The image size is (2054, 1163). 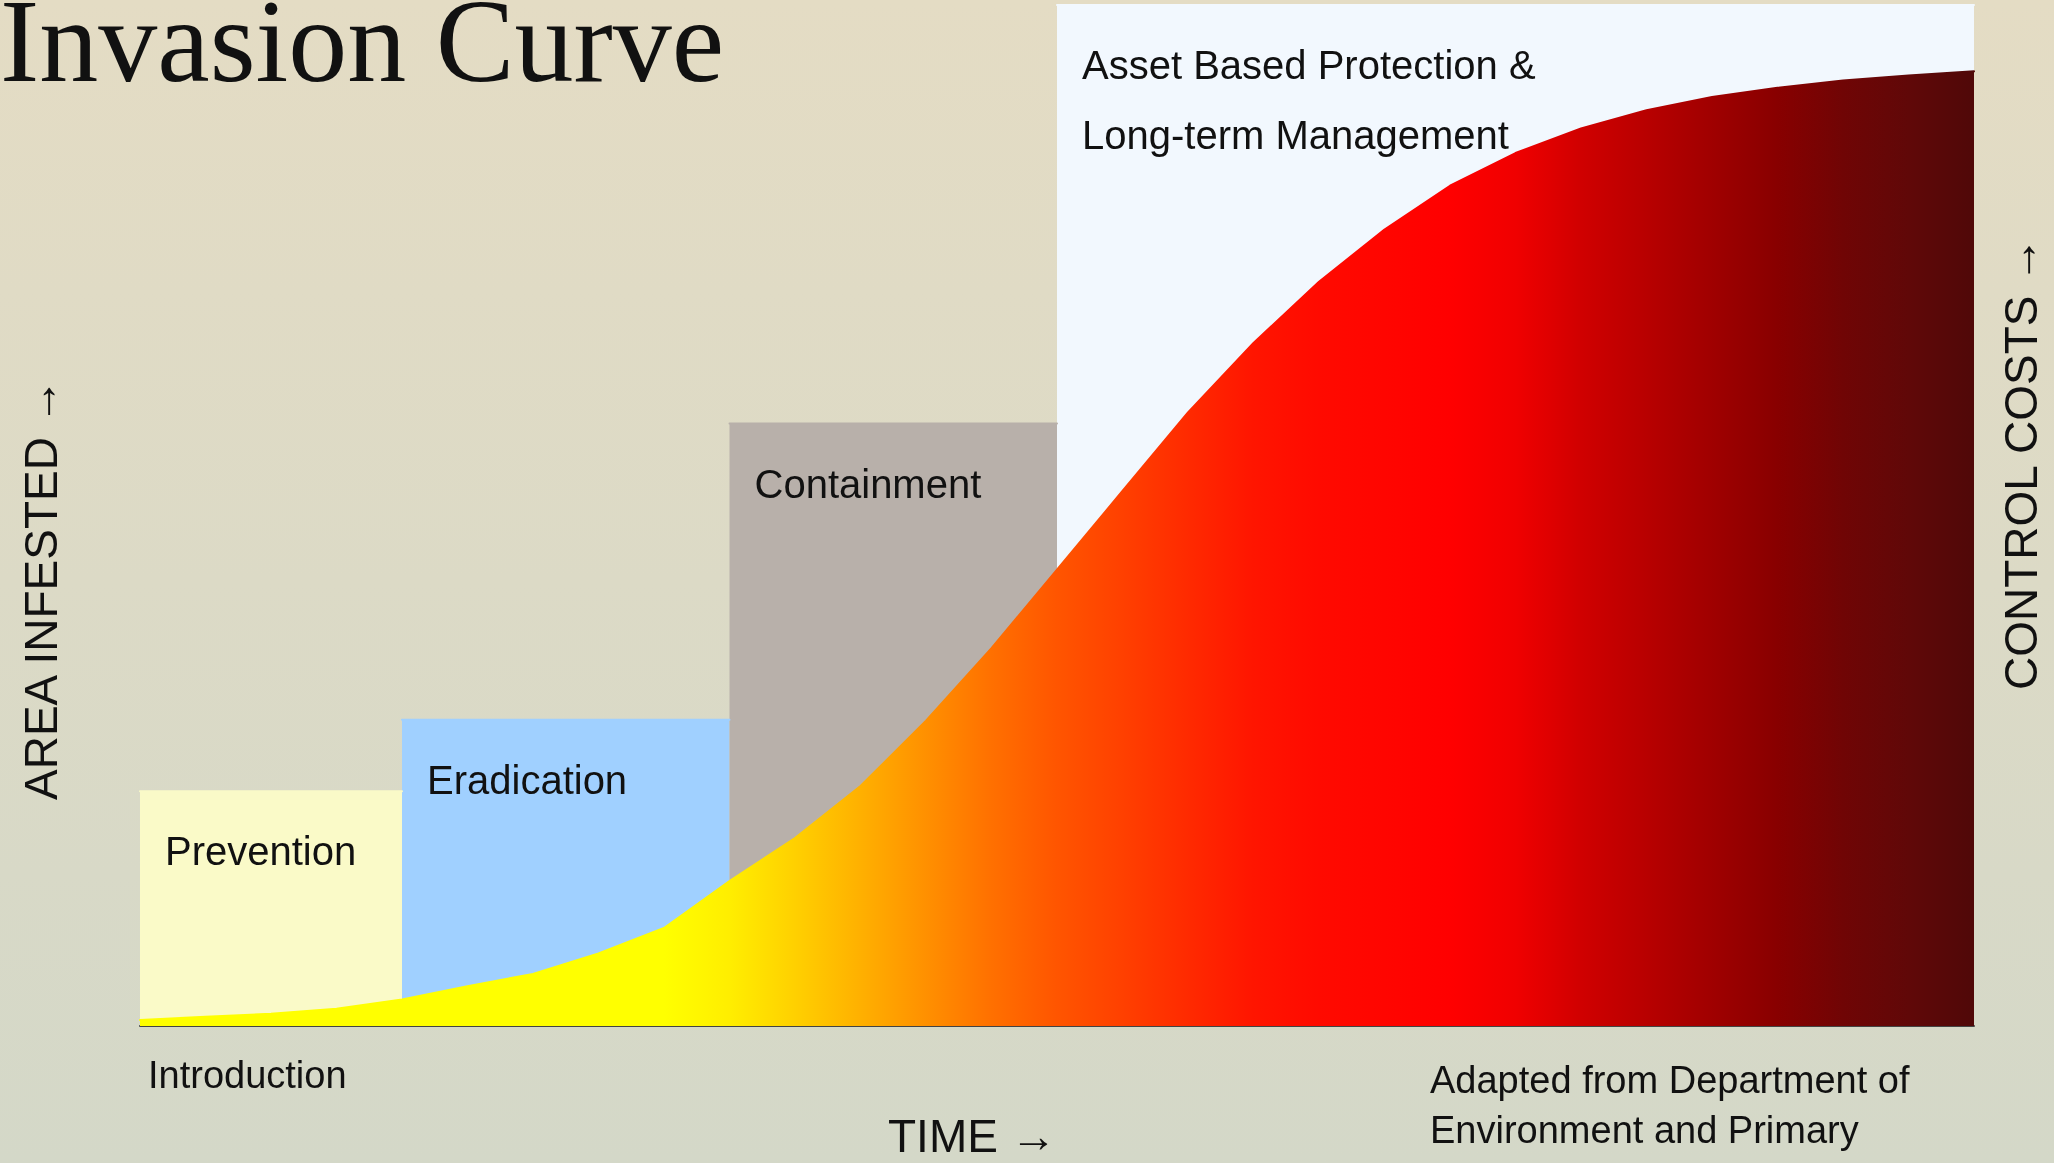 I want to click on y2-axis-title: CONTROL COSTS →, so click(x=2021, y=463).